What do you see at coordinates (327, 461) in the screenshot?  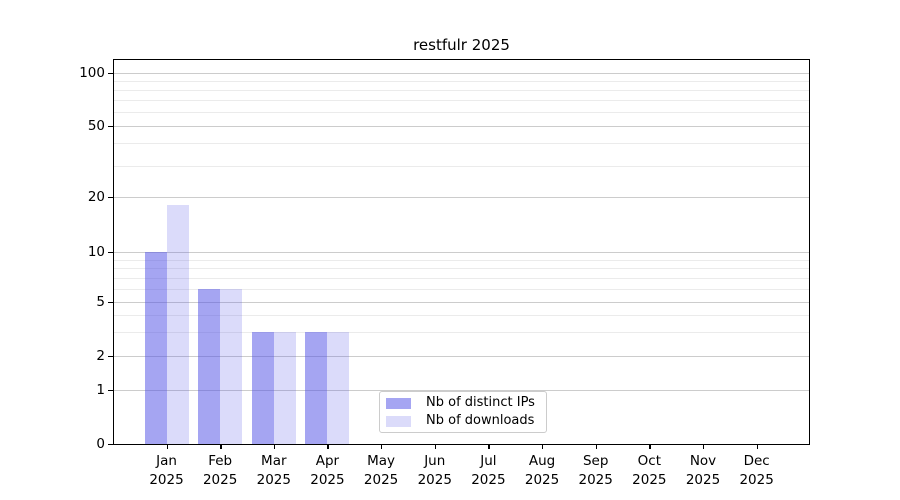 I see `x-tick-month: Apr` at bounding box center [327, 461].